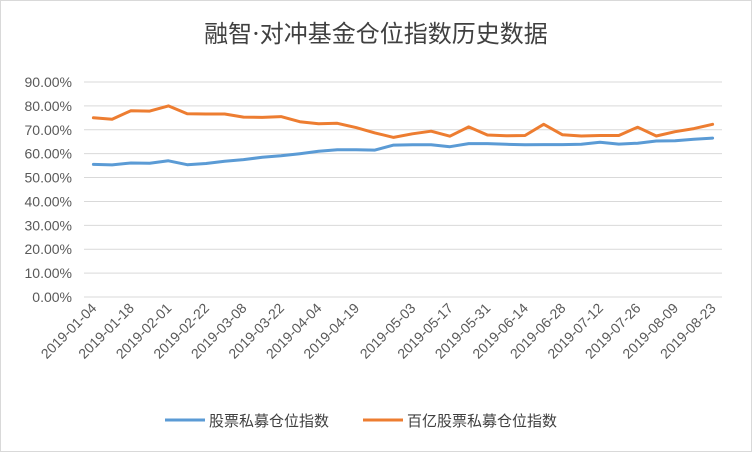  I want to click on y-tick-label: 40.00%, so click(48, 201).